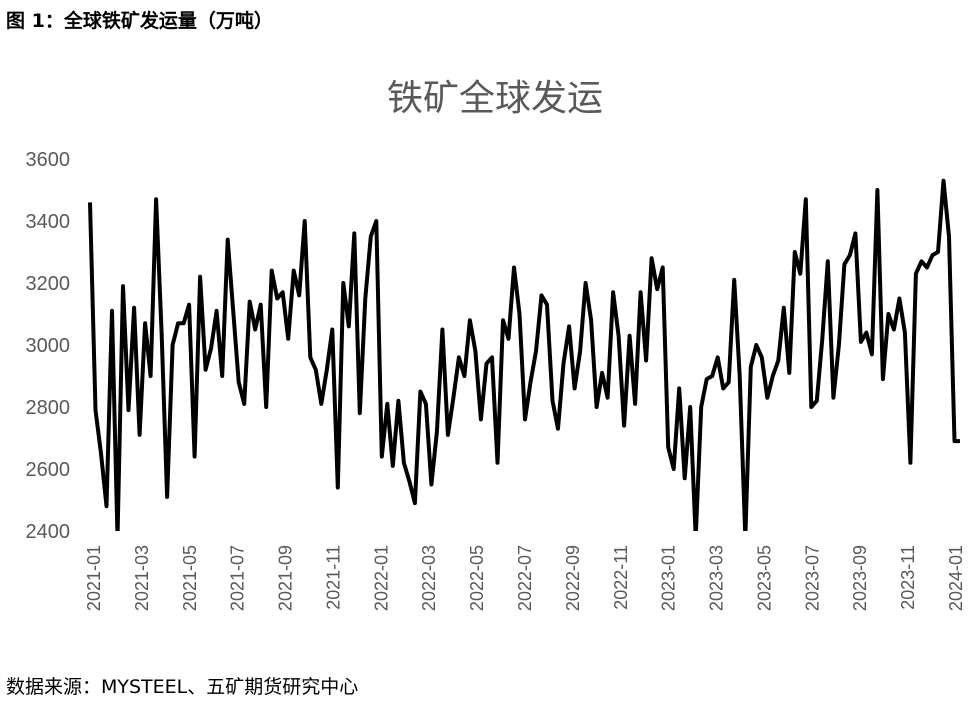 The height and width of the screenshot is (701, 974). Describe the element at coordinates (142, 578) in the screenshot. I see `x-tick-label: 2021-03` at that location.